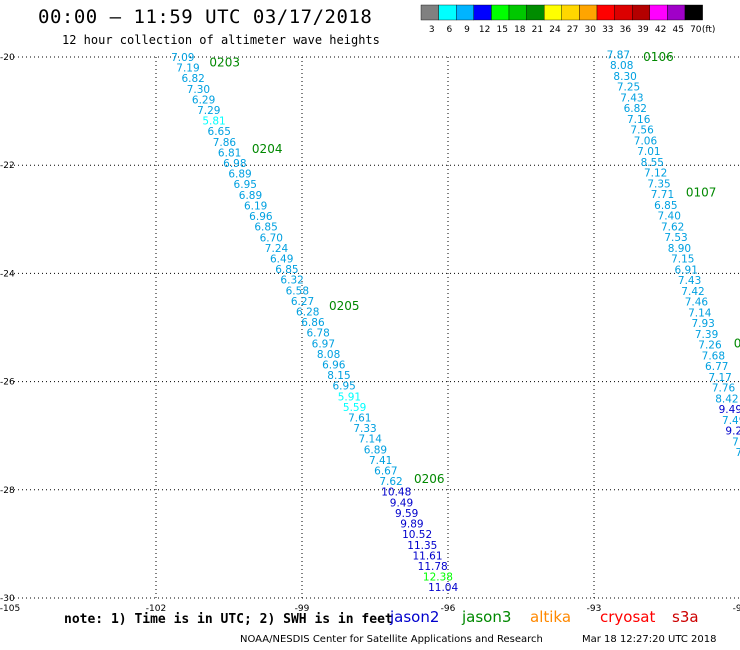 The image size is (740, 650). I want to click on legend-label: 15, so click(501, 30).